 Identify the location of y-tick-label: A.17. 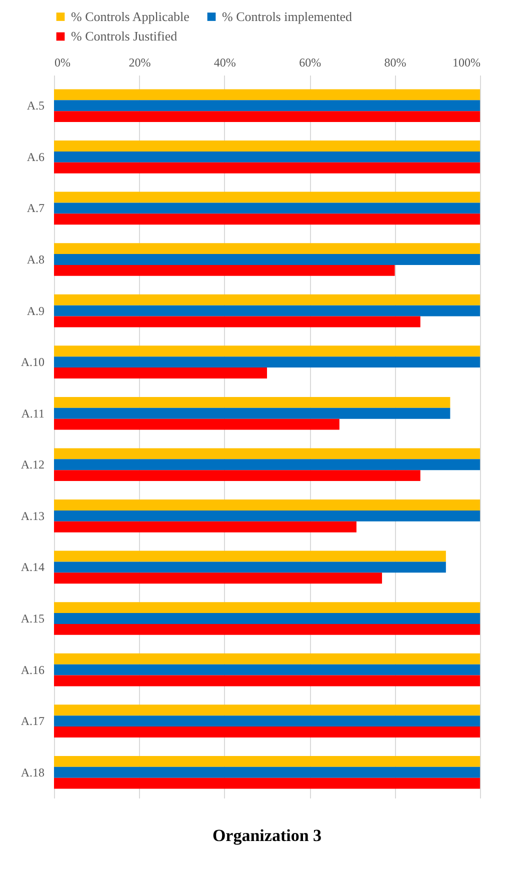
(32, 721).